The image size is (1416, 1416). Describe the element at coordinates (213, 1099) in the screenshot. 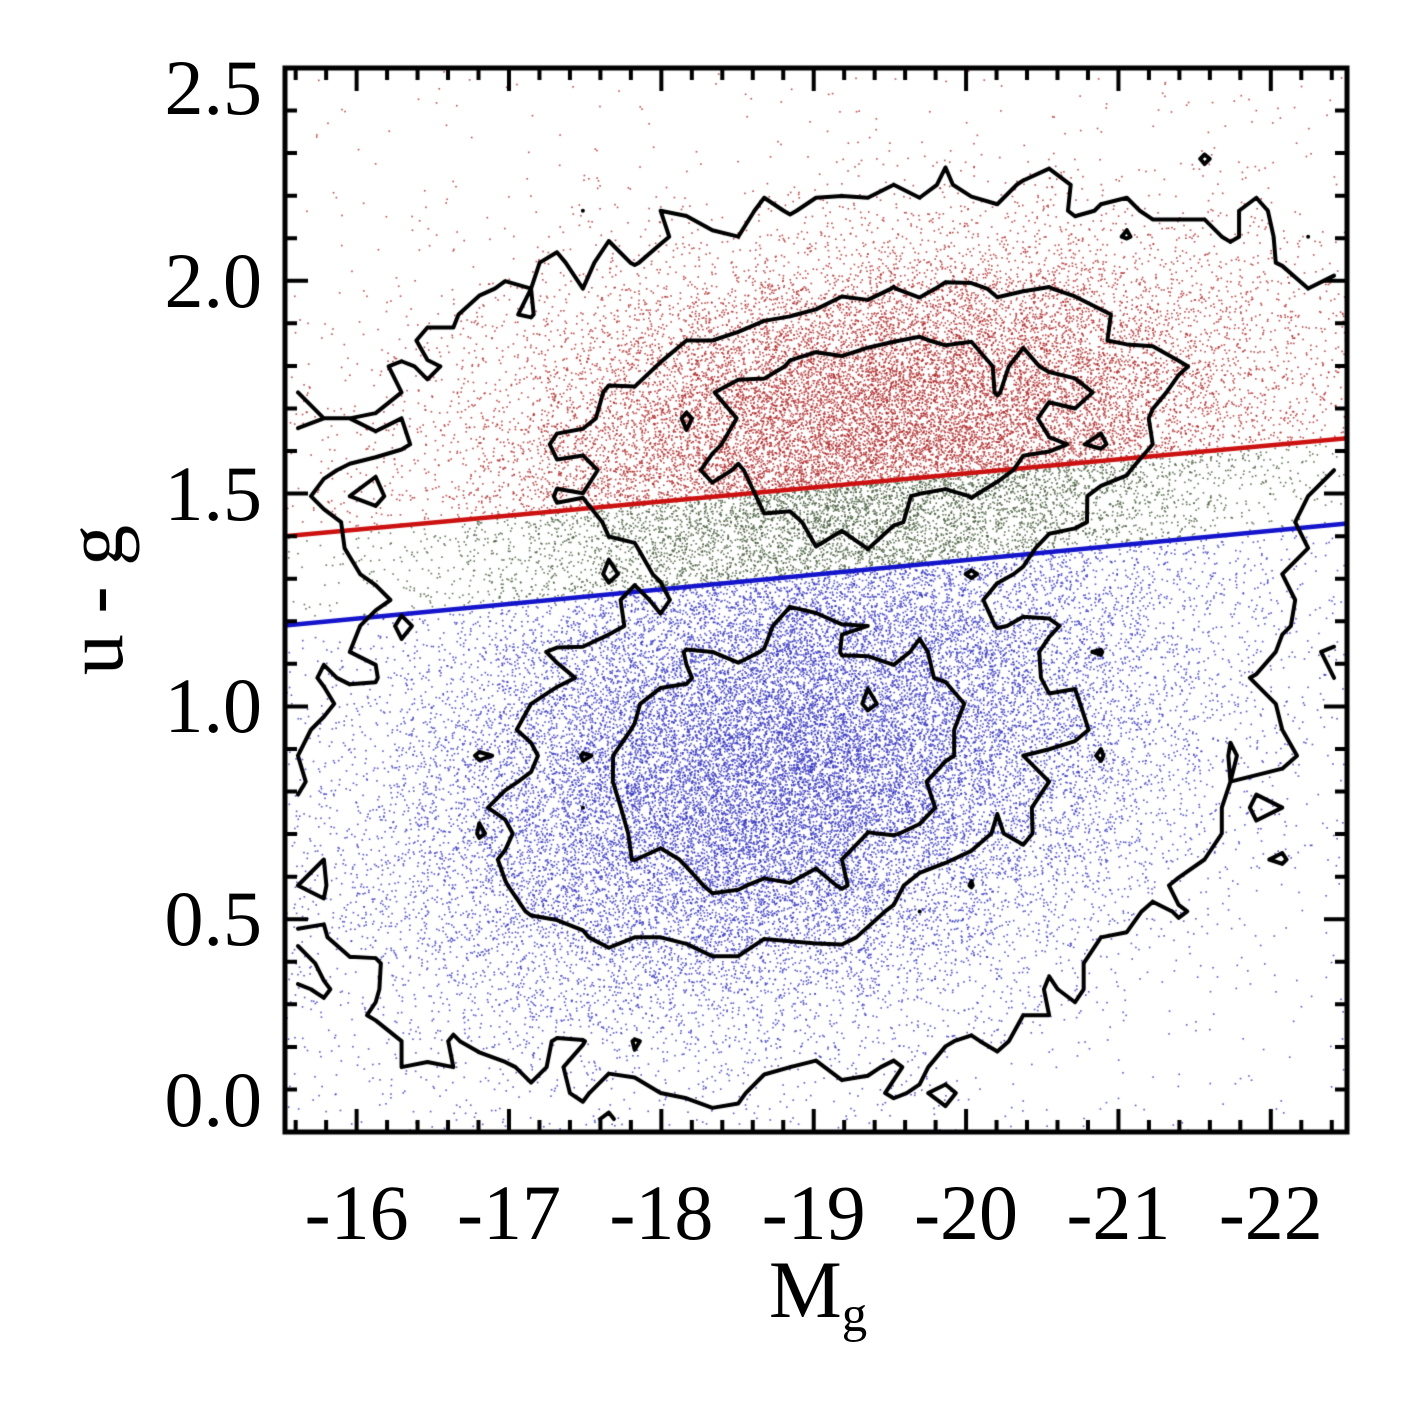

I see `y-axis-tick-label: 0.0` at that location.